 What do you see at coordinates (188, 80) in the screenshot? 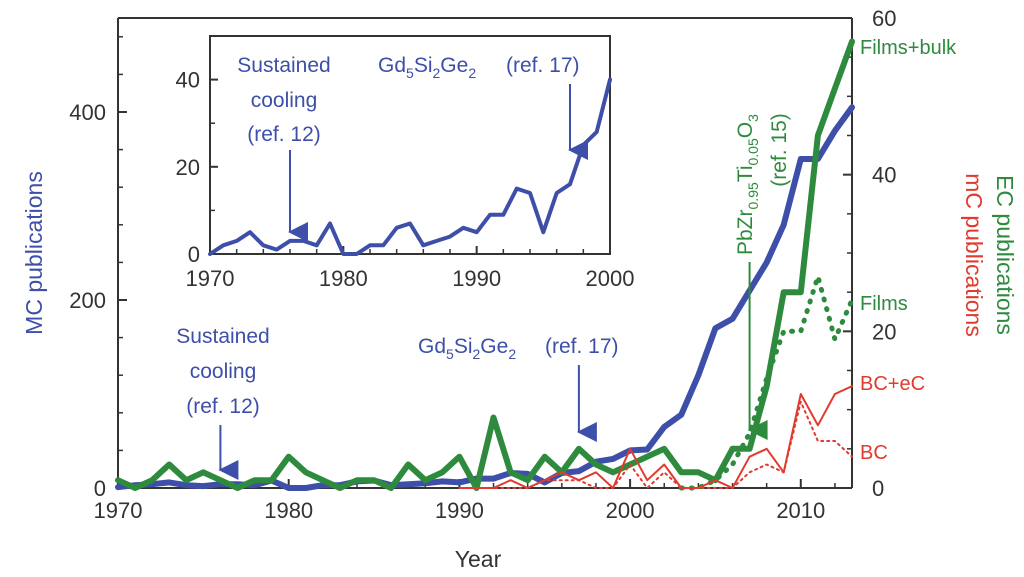
I see `inset-y-tick-label: 40` at bounding box center [188, 80].